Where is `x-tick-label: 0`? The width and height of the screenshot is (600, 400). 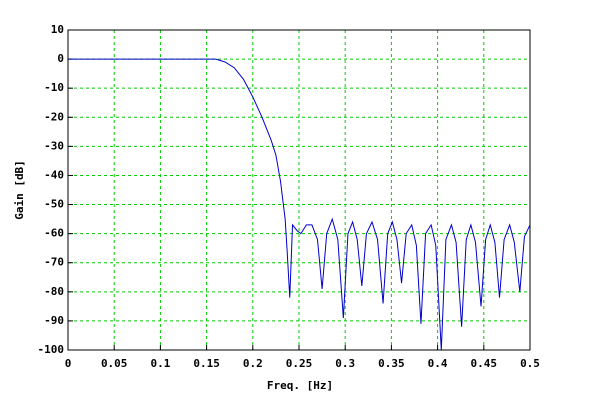
x-tick-label: 0 is located at coordinates (68, 363).